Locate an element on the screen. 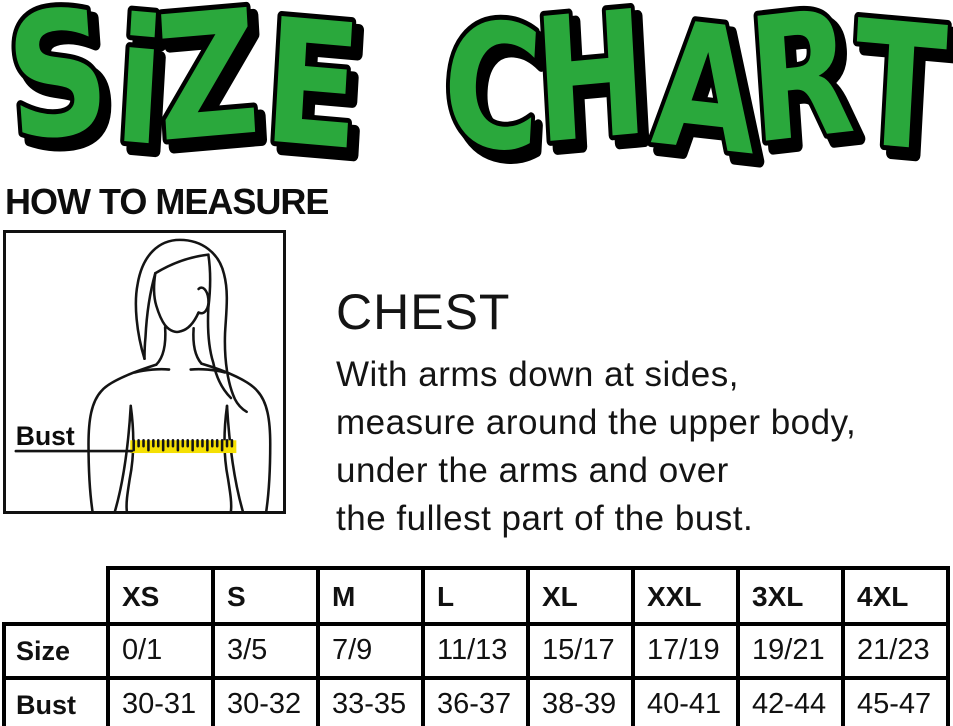 Image resolution: width=953 pixels, height=726 pixels. bust-label: Bust is located at coordinates (45, 436).